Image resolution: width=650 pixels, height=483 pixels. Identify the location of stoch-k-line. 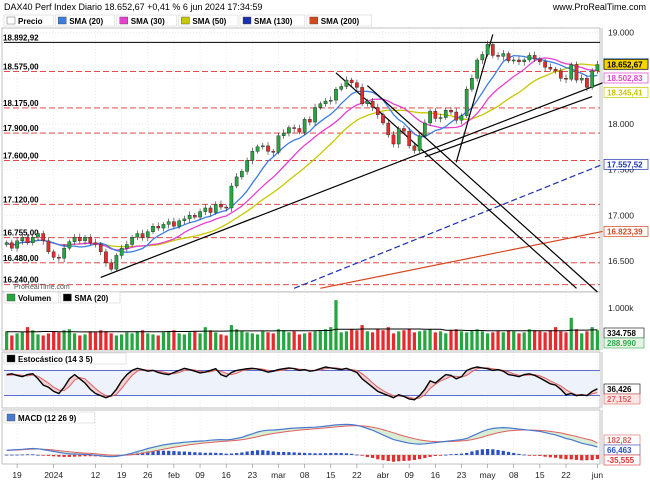
(302, 383).